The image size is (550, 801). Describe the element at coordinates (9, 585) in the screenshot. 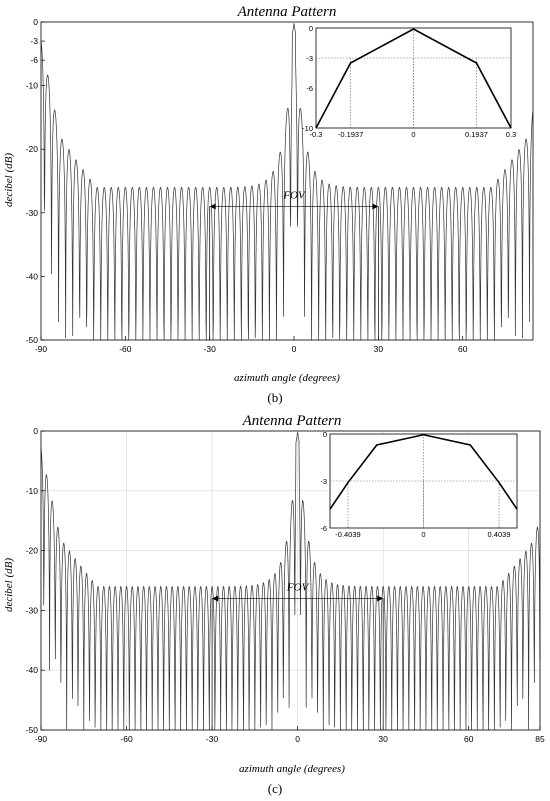

I see `chart-c-ylabel: decibel (dB)` at that location.